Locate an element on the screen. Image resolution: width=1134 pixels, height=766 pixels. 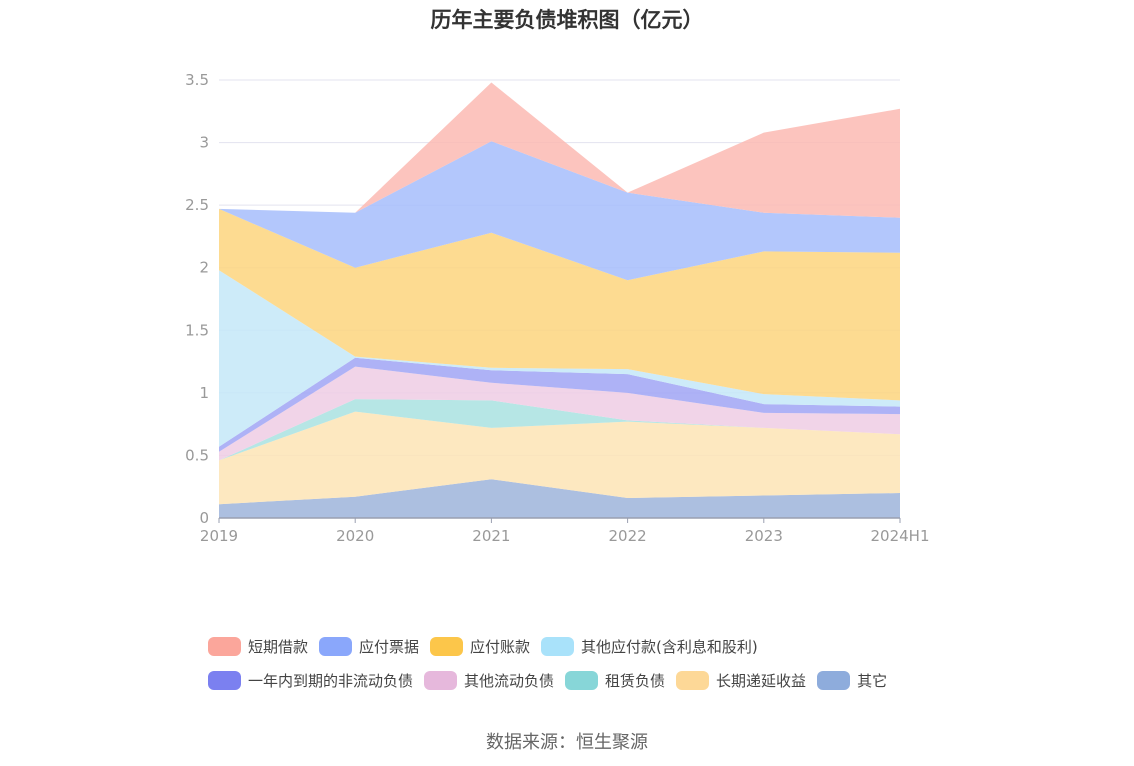
legend-row: 短期借款 应付票据 应付账款 其他应付款(含利息和股利) is located at coordinates (588, 646).